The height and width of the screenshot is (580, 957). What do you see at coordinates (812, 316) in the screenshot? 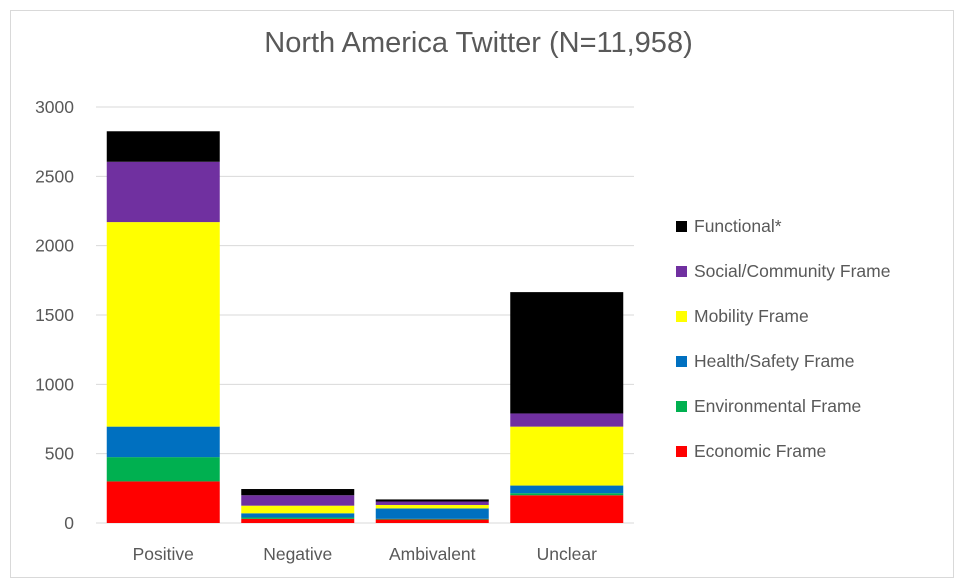
I see `legend-item: Mobility Frame` at bounding box center [812, 316].